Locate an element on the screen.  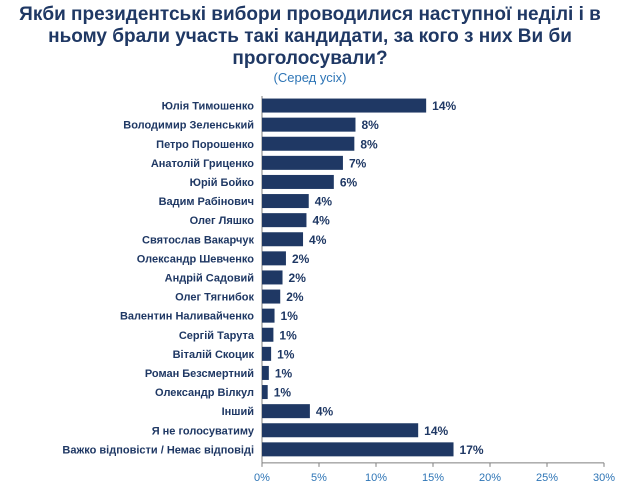
category-label: Юрій Бойко is located at coordinates (222, 183).